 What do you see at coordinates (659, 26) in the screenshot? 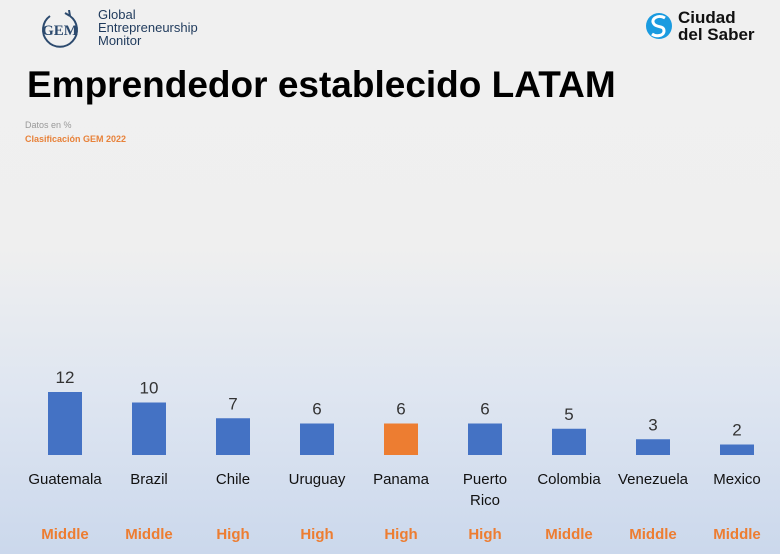
I see `ciudad-del-saber-swirl-icon` at bounding box center [659, 26].